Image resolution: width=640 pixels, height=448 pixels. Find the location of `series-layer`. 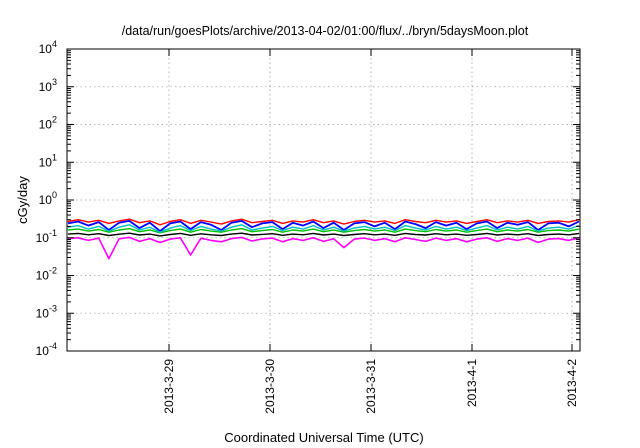

series-layer is located at coordinates (323, 239).